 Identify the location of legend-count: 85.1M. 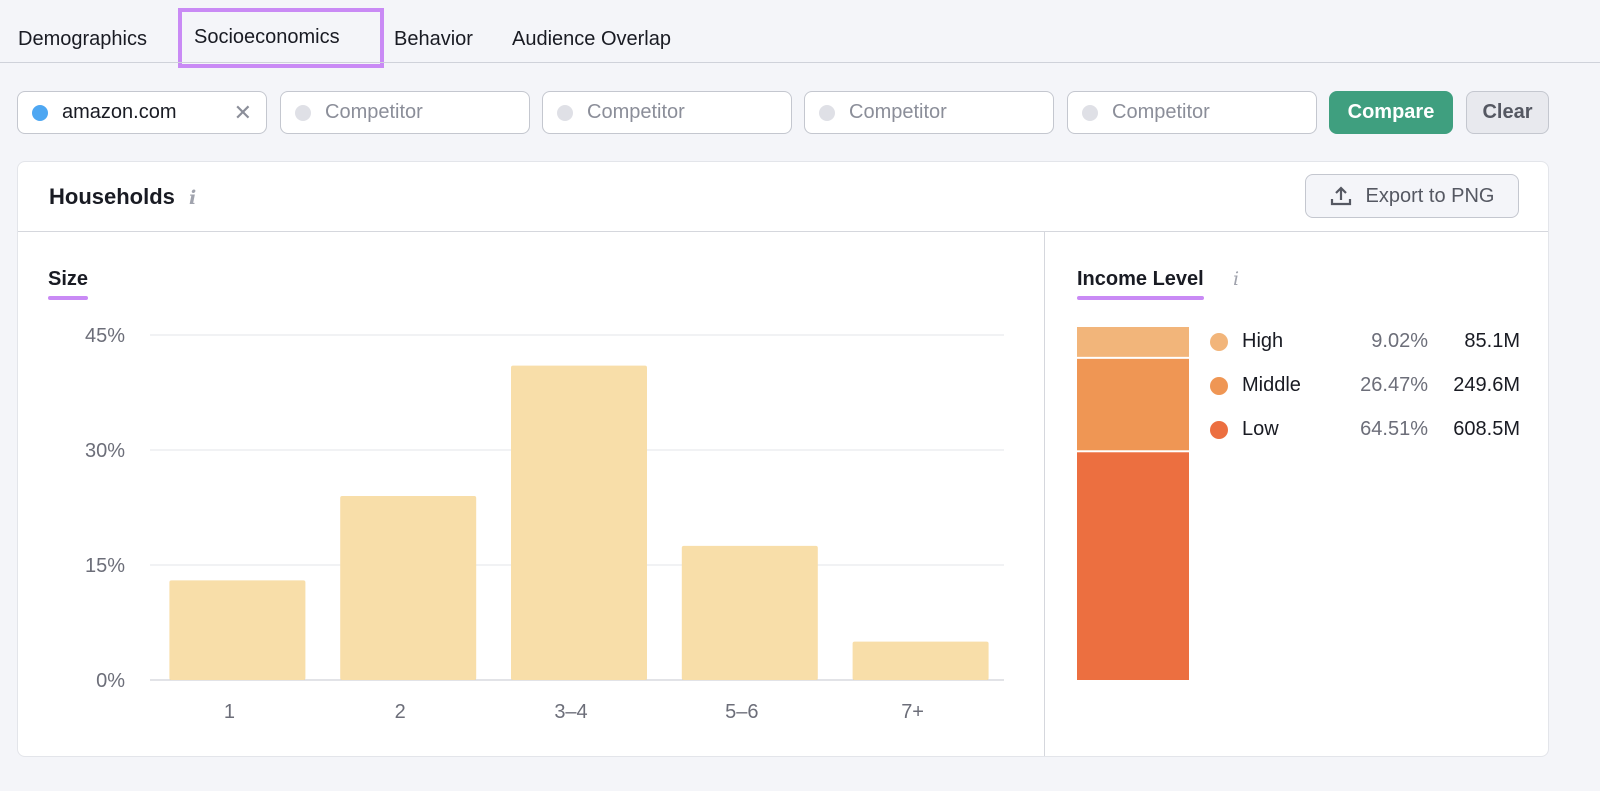
(1492, 341).